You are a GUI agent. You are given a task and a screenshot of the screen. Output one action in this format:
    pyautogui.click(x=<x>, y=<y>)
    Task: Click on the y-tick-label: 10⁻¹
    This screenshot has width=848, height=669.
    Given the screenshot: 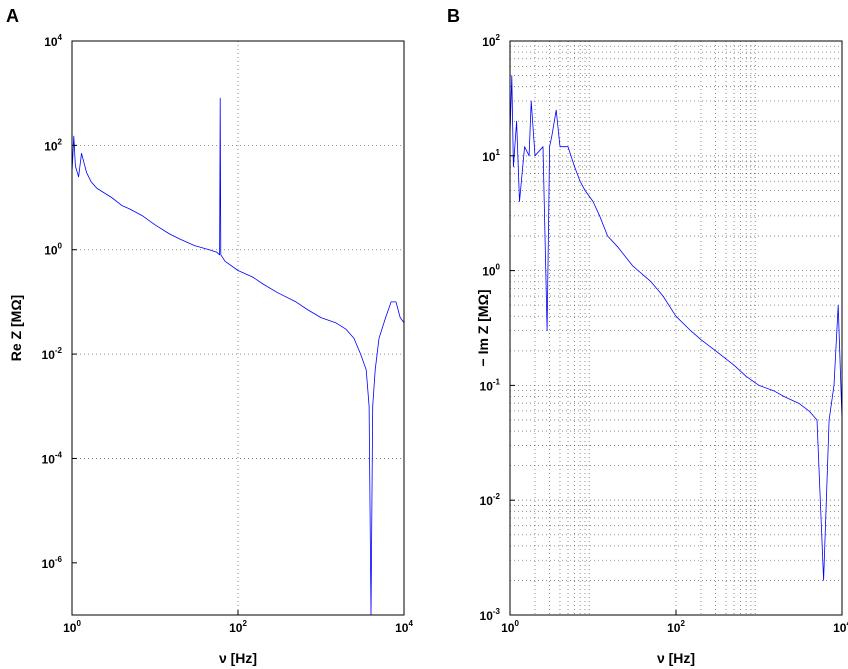 What is the action you would take?
    pyautogui.click(x=490, y=385)
    